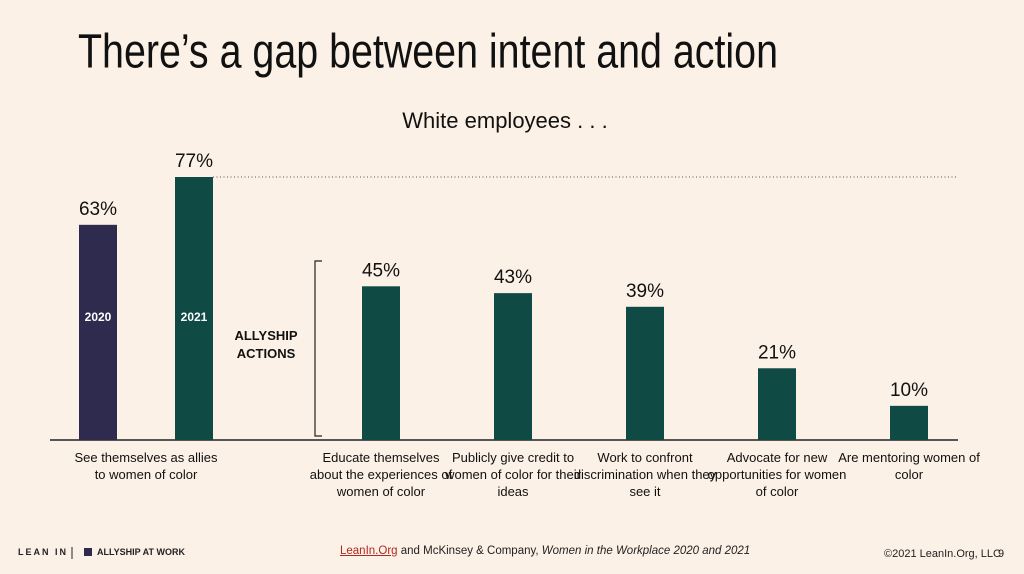 This screenshot has width=1024, height=574. I want to click on bracket, so click(318, 348).